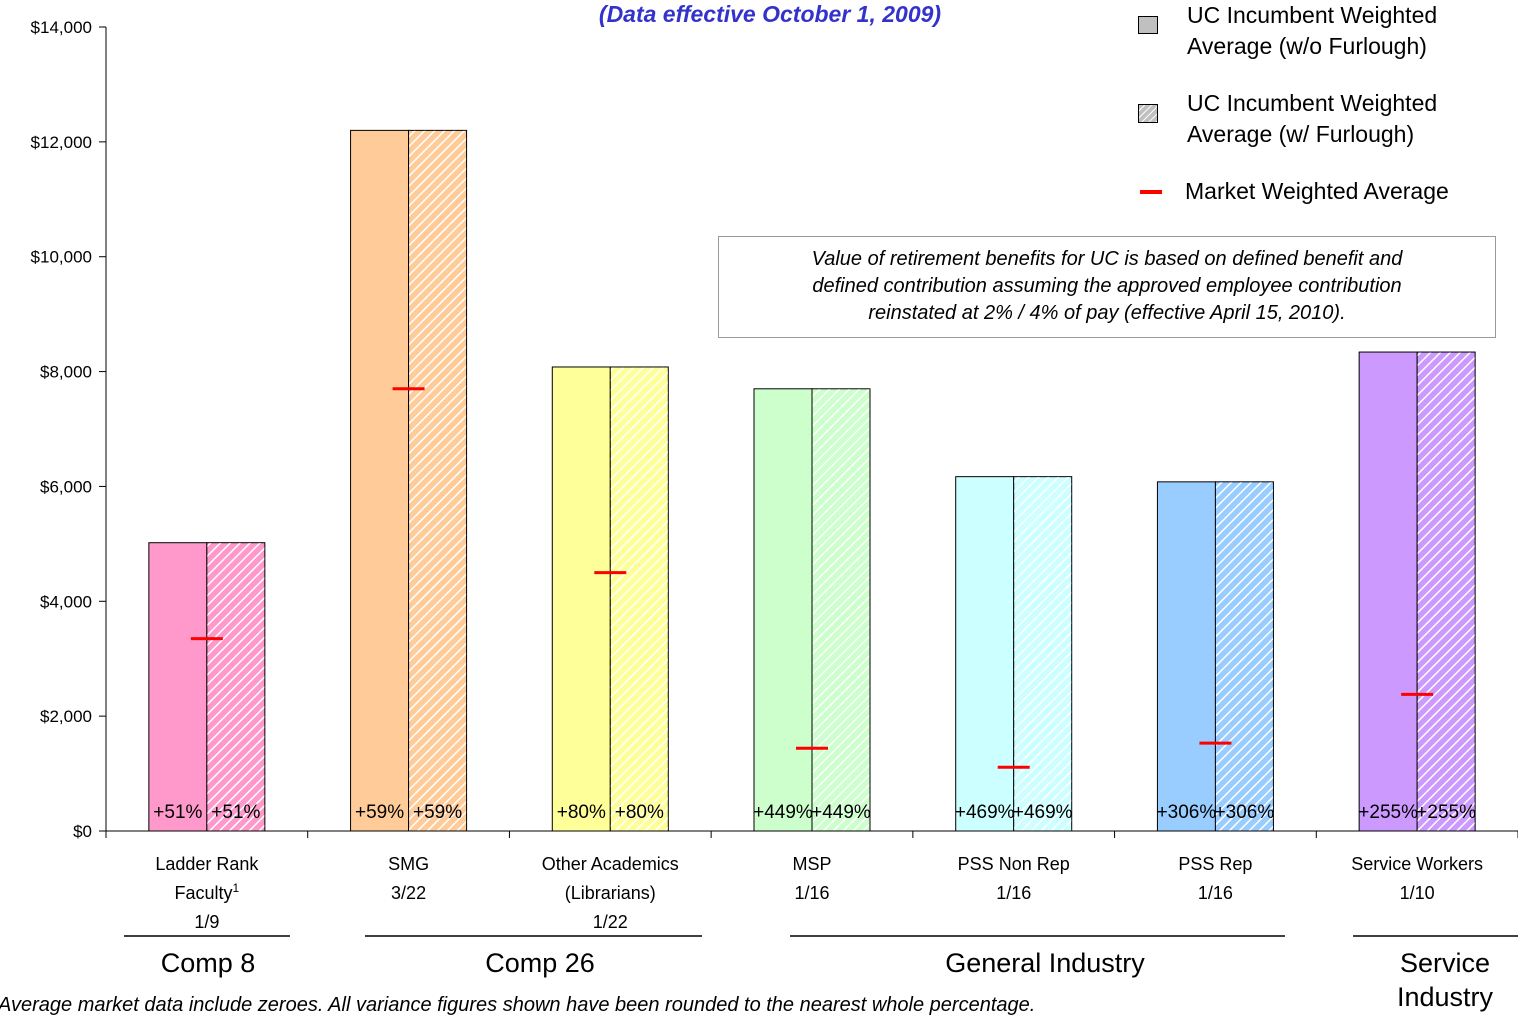 The width and height of the screenshot is (1518, 1017). I want to click on chart-subtitle: (Data effective October 1, 2009), so click(770, 14).